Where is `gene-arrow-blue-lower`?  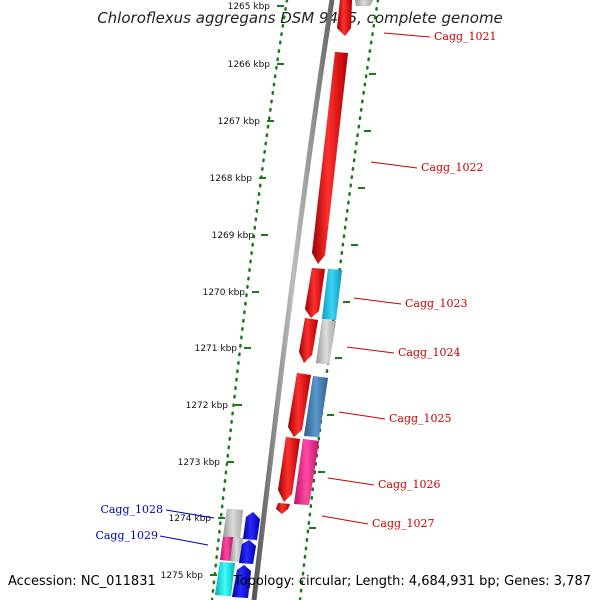 gene-arrow-blue-lower is located at coordinates (241, 581).